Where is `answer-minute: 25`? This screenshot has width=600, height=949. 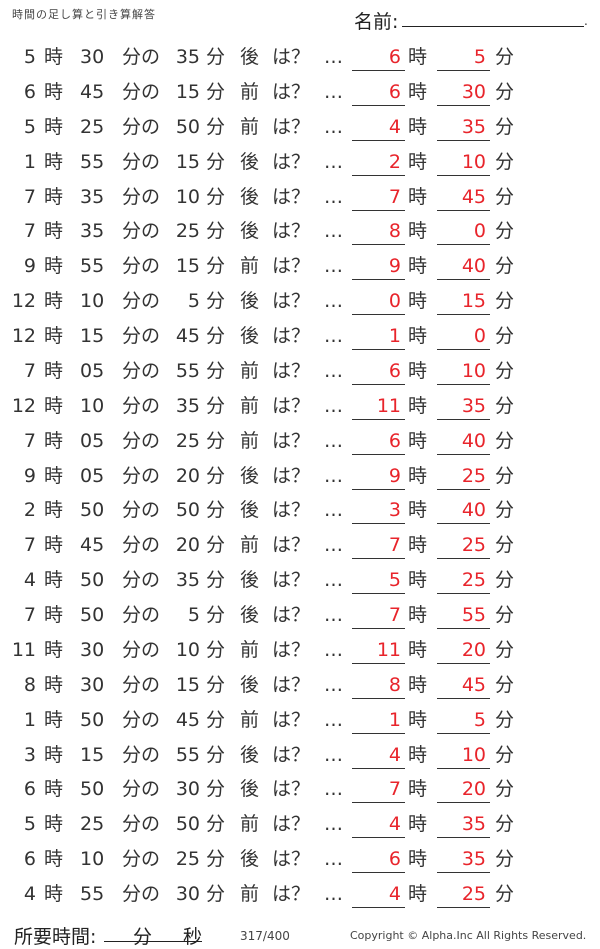
answer-minute: 25 is located at coordinates (473, 475).